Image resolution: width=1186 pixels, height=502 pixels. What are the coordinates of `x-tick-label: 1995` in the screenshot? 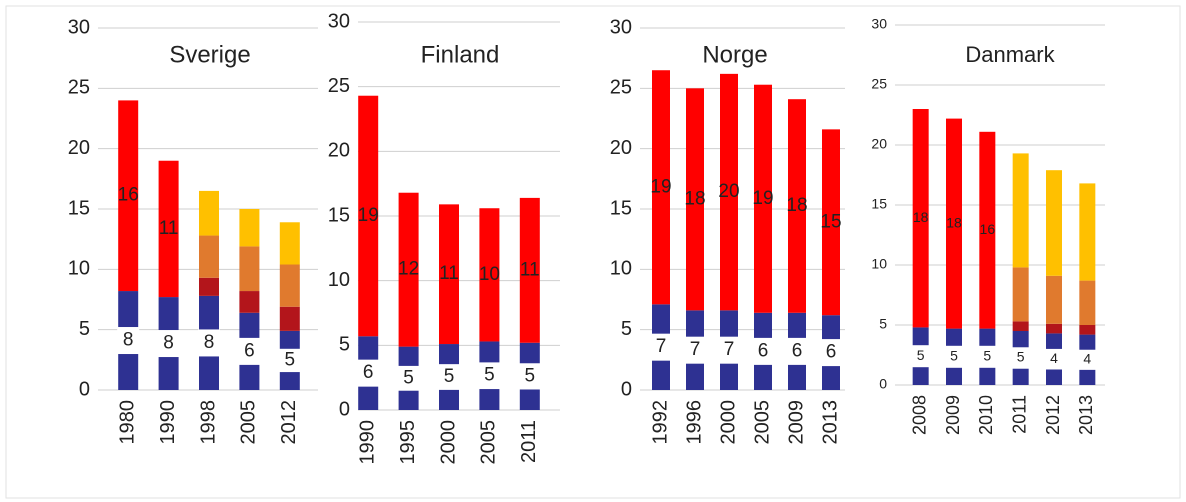 It's located at (408, 442).